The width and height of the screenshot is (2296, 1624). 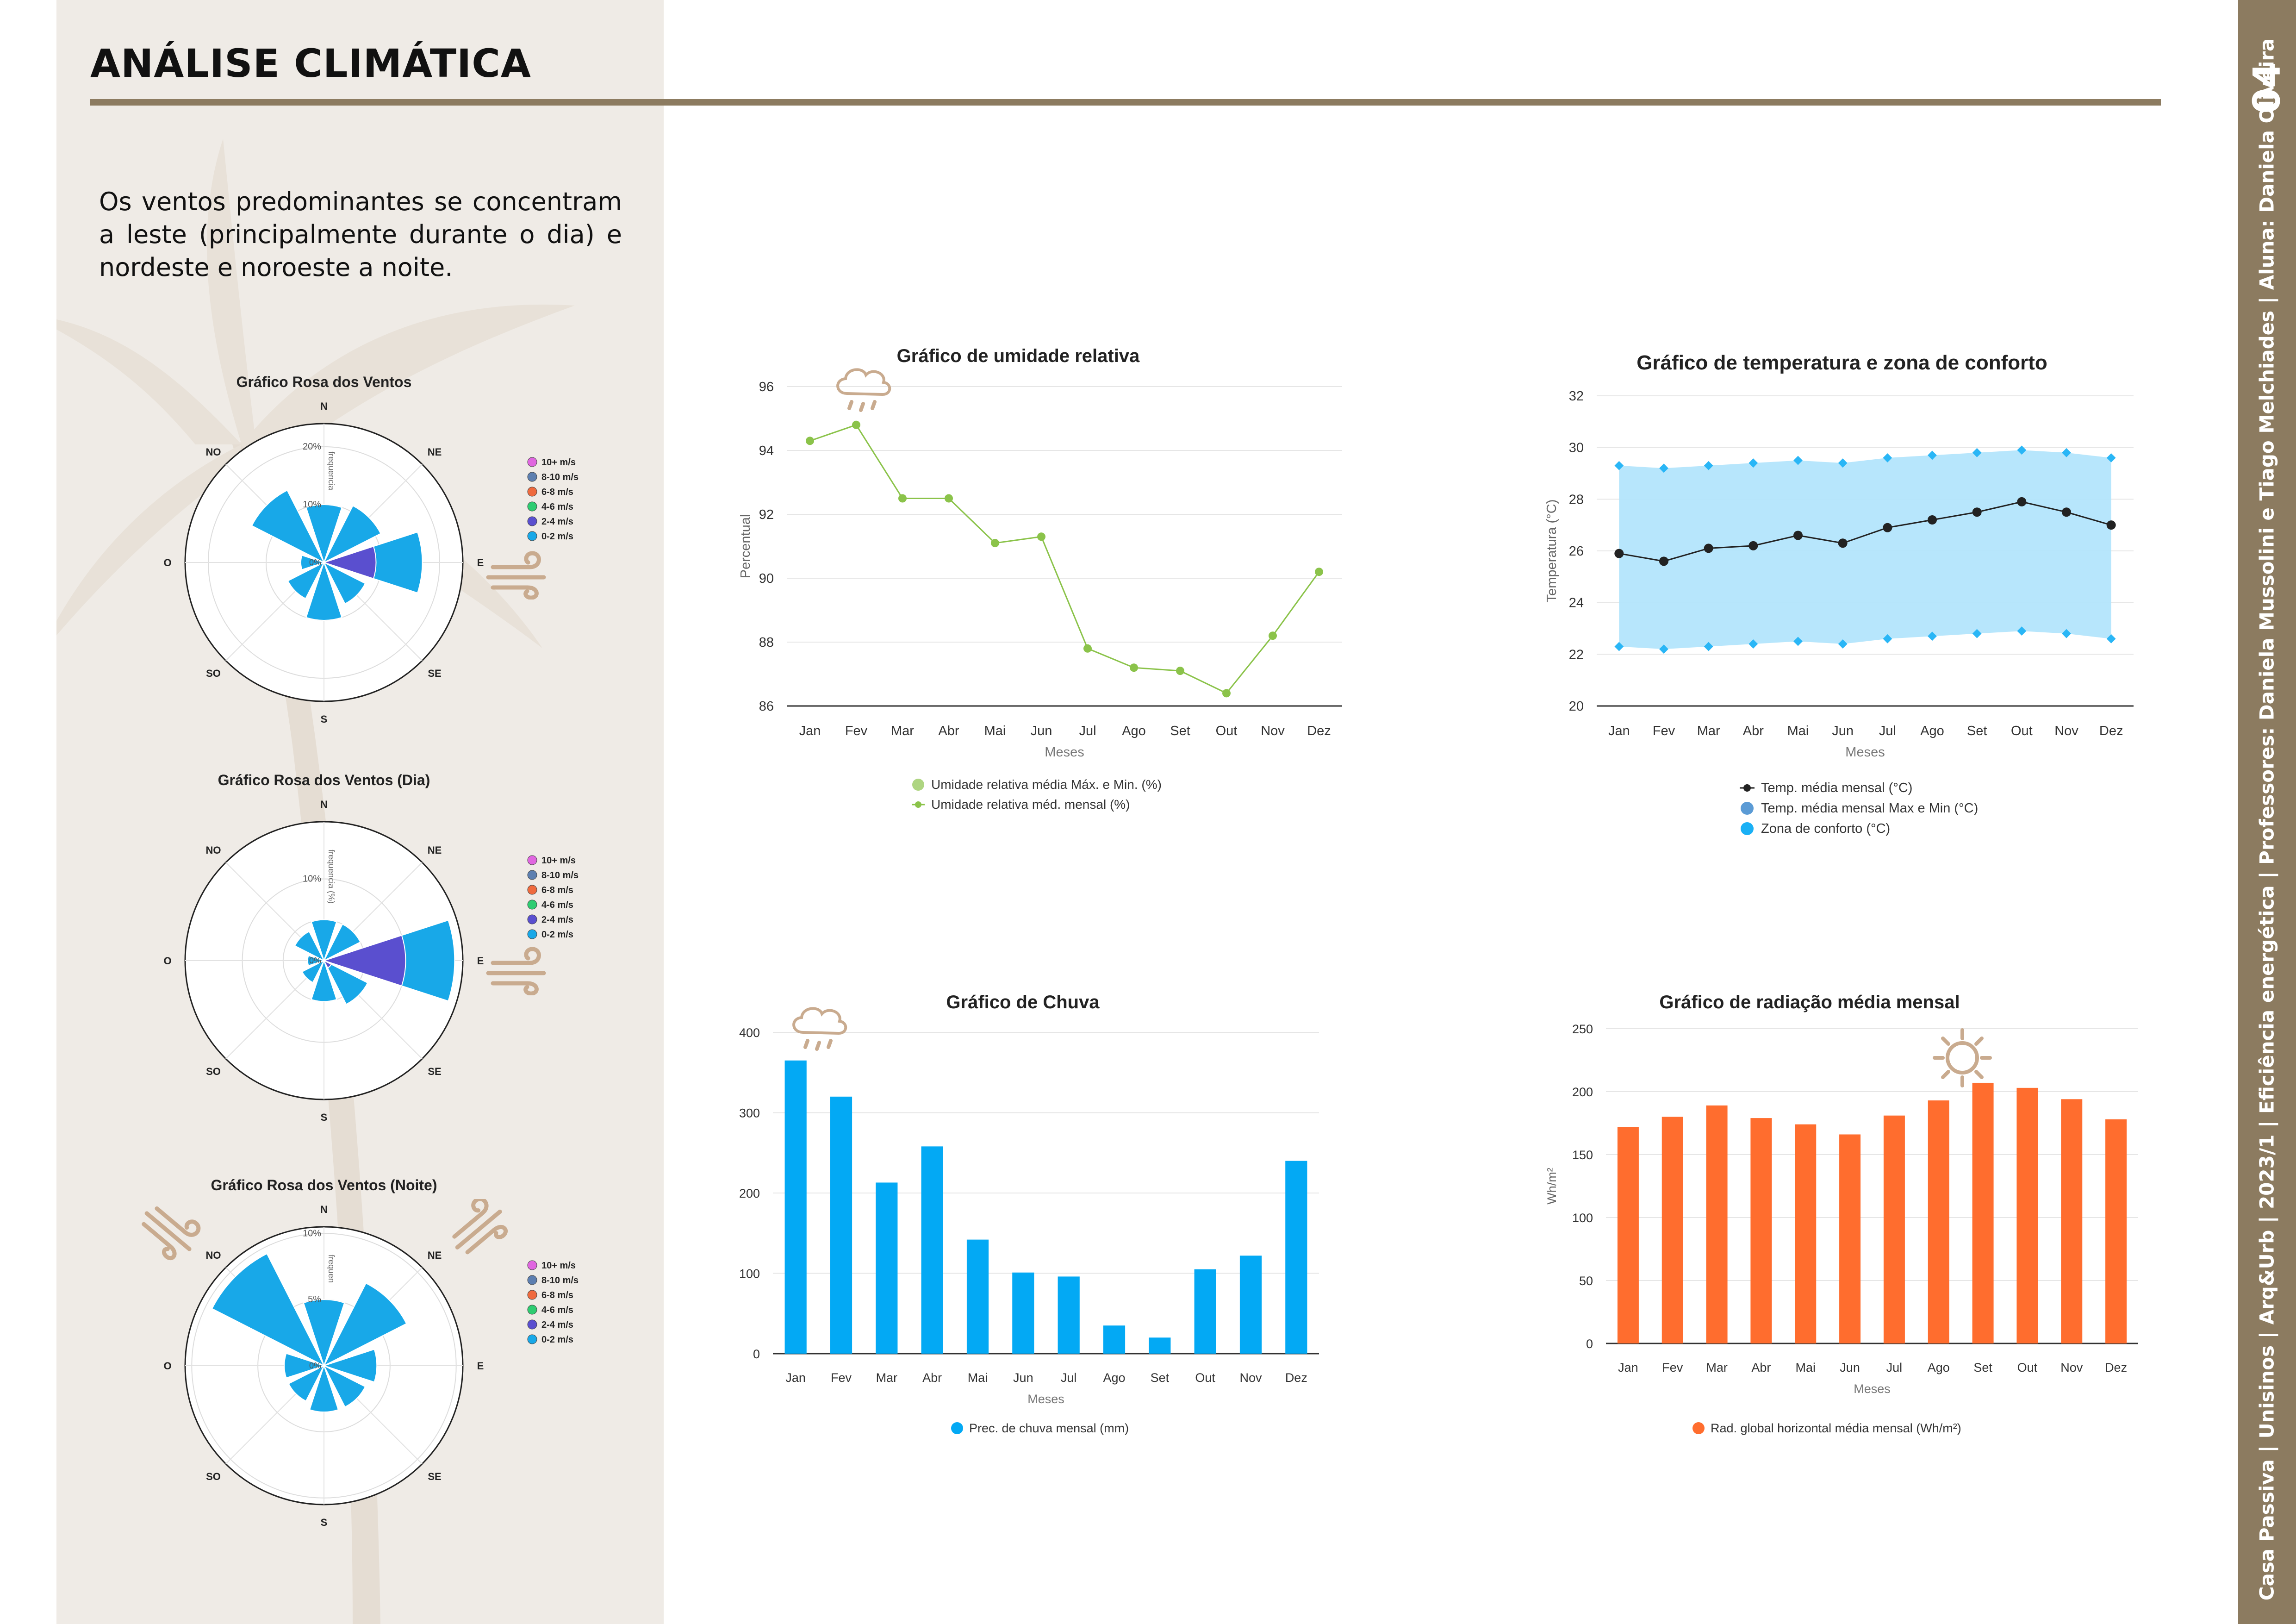 What do you see at coordinates (557, 935) in the screenshot?
I see `rose-legend-label: 0-2 m/s` at bounding box center [557, 935].